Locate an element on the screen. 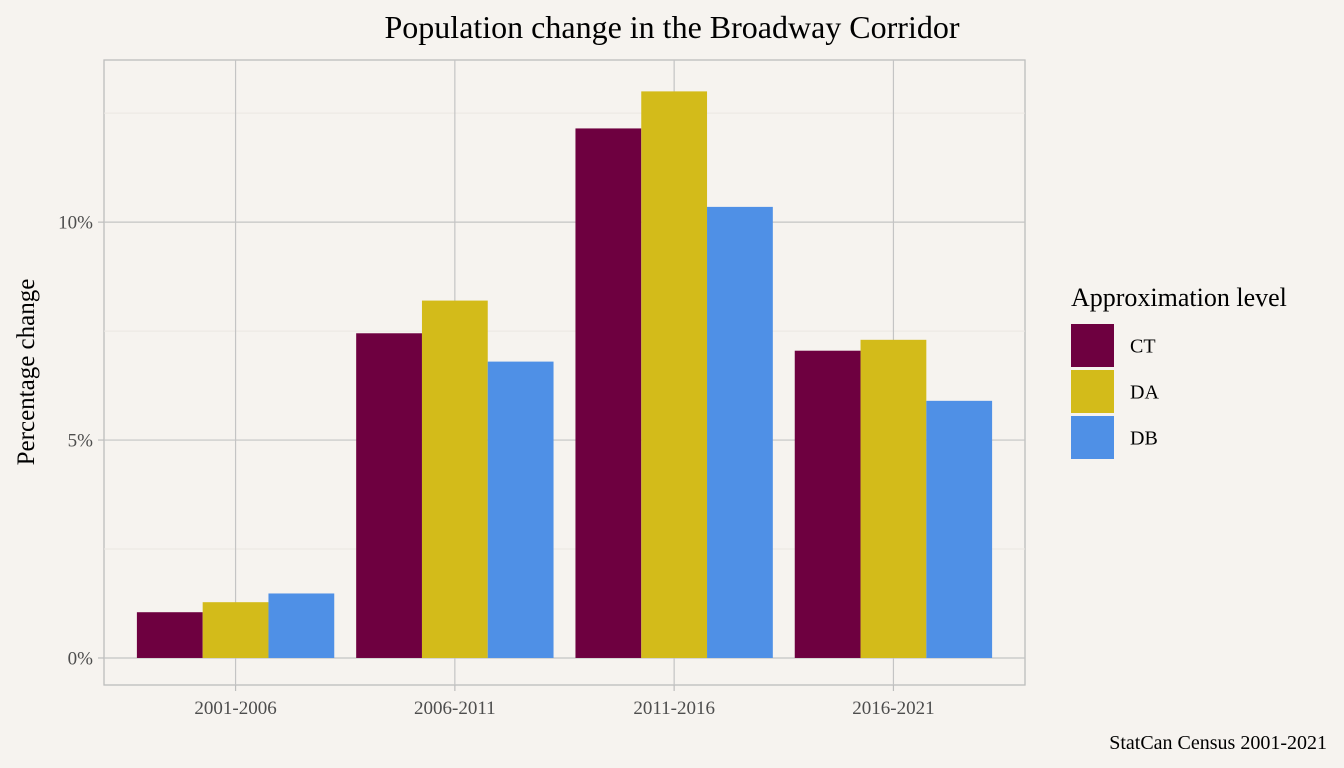 The width and height of the screenshot is (1344, 768). y-axis: 0% 5% 10% is located at coordinates (81, 441).